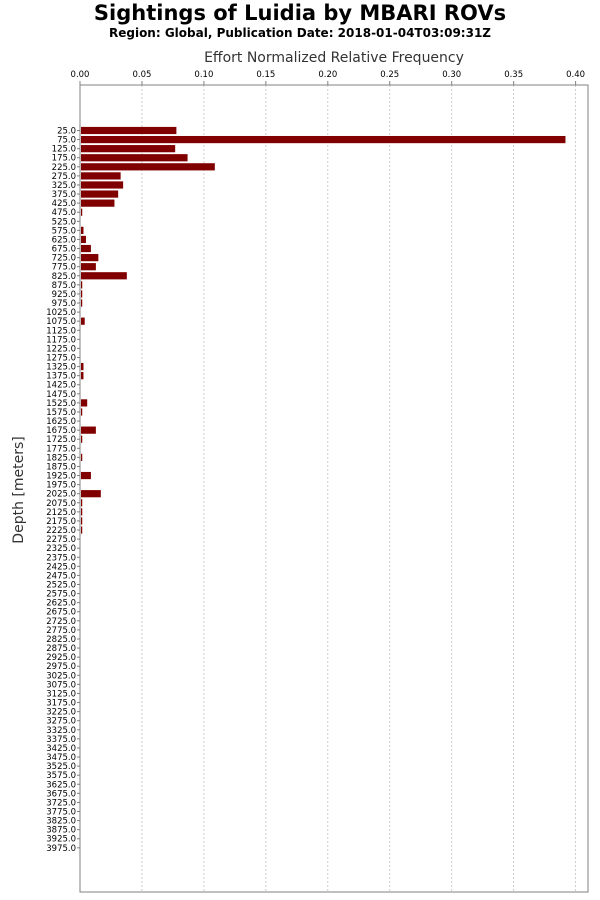  I want to click on x-tick-label: 0.25, so click(389, 75).